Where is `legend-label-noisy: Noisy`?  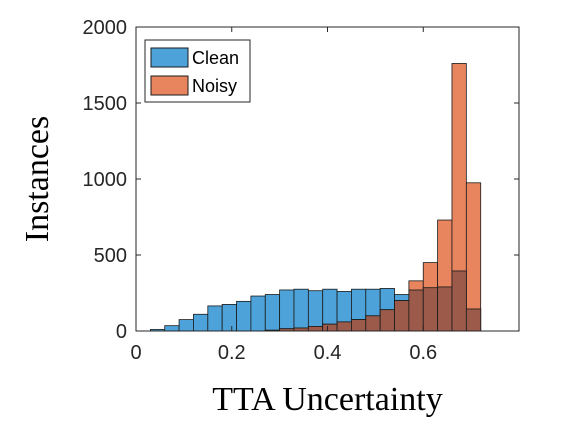 legend-label-noisy: Noisy is located at coordinates (214, 86).